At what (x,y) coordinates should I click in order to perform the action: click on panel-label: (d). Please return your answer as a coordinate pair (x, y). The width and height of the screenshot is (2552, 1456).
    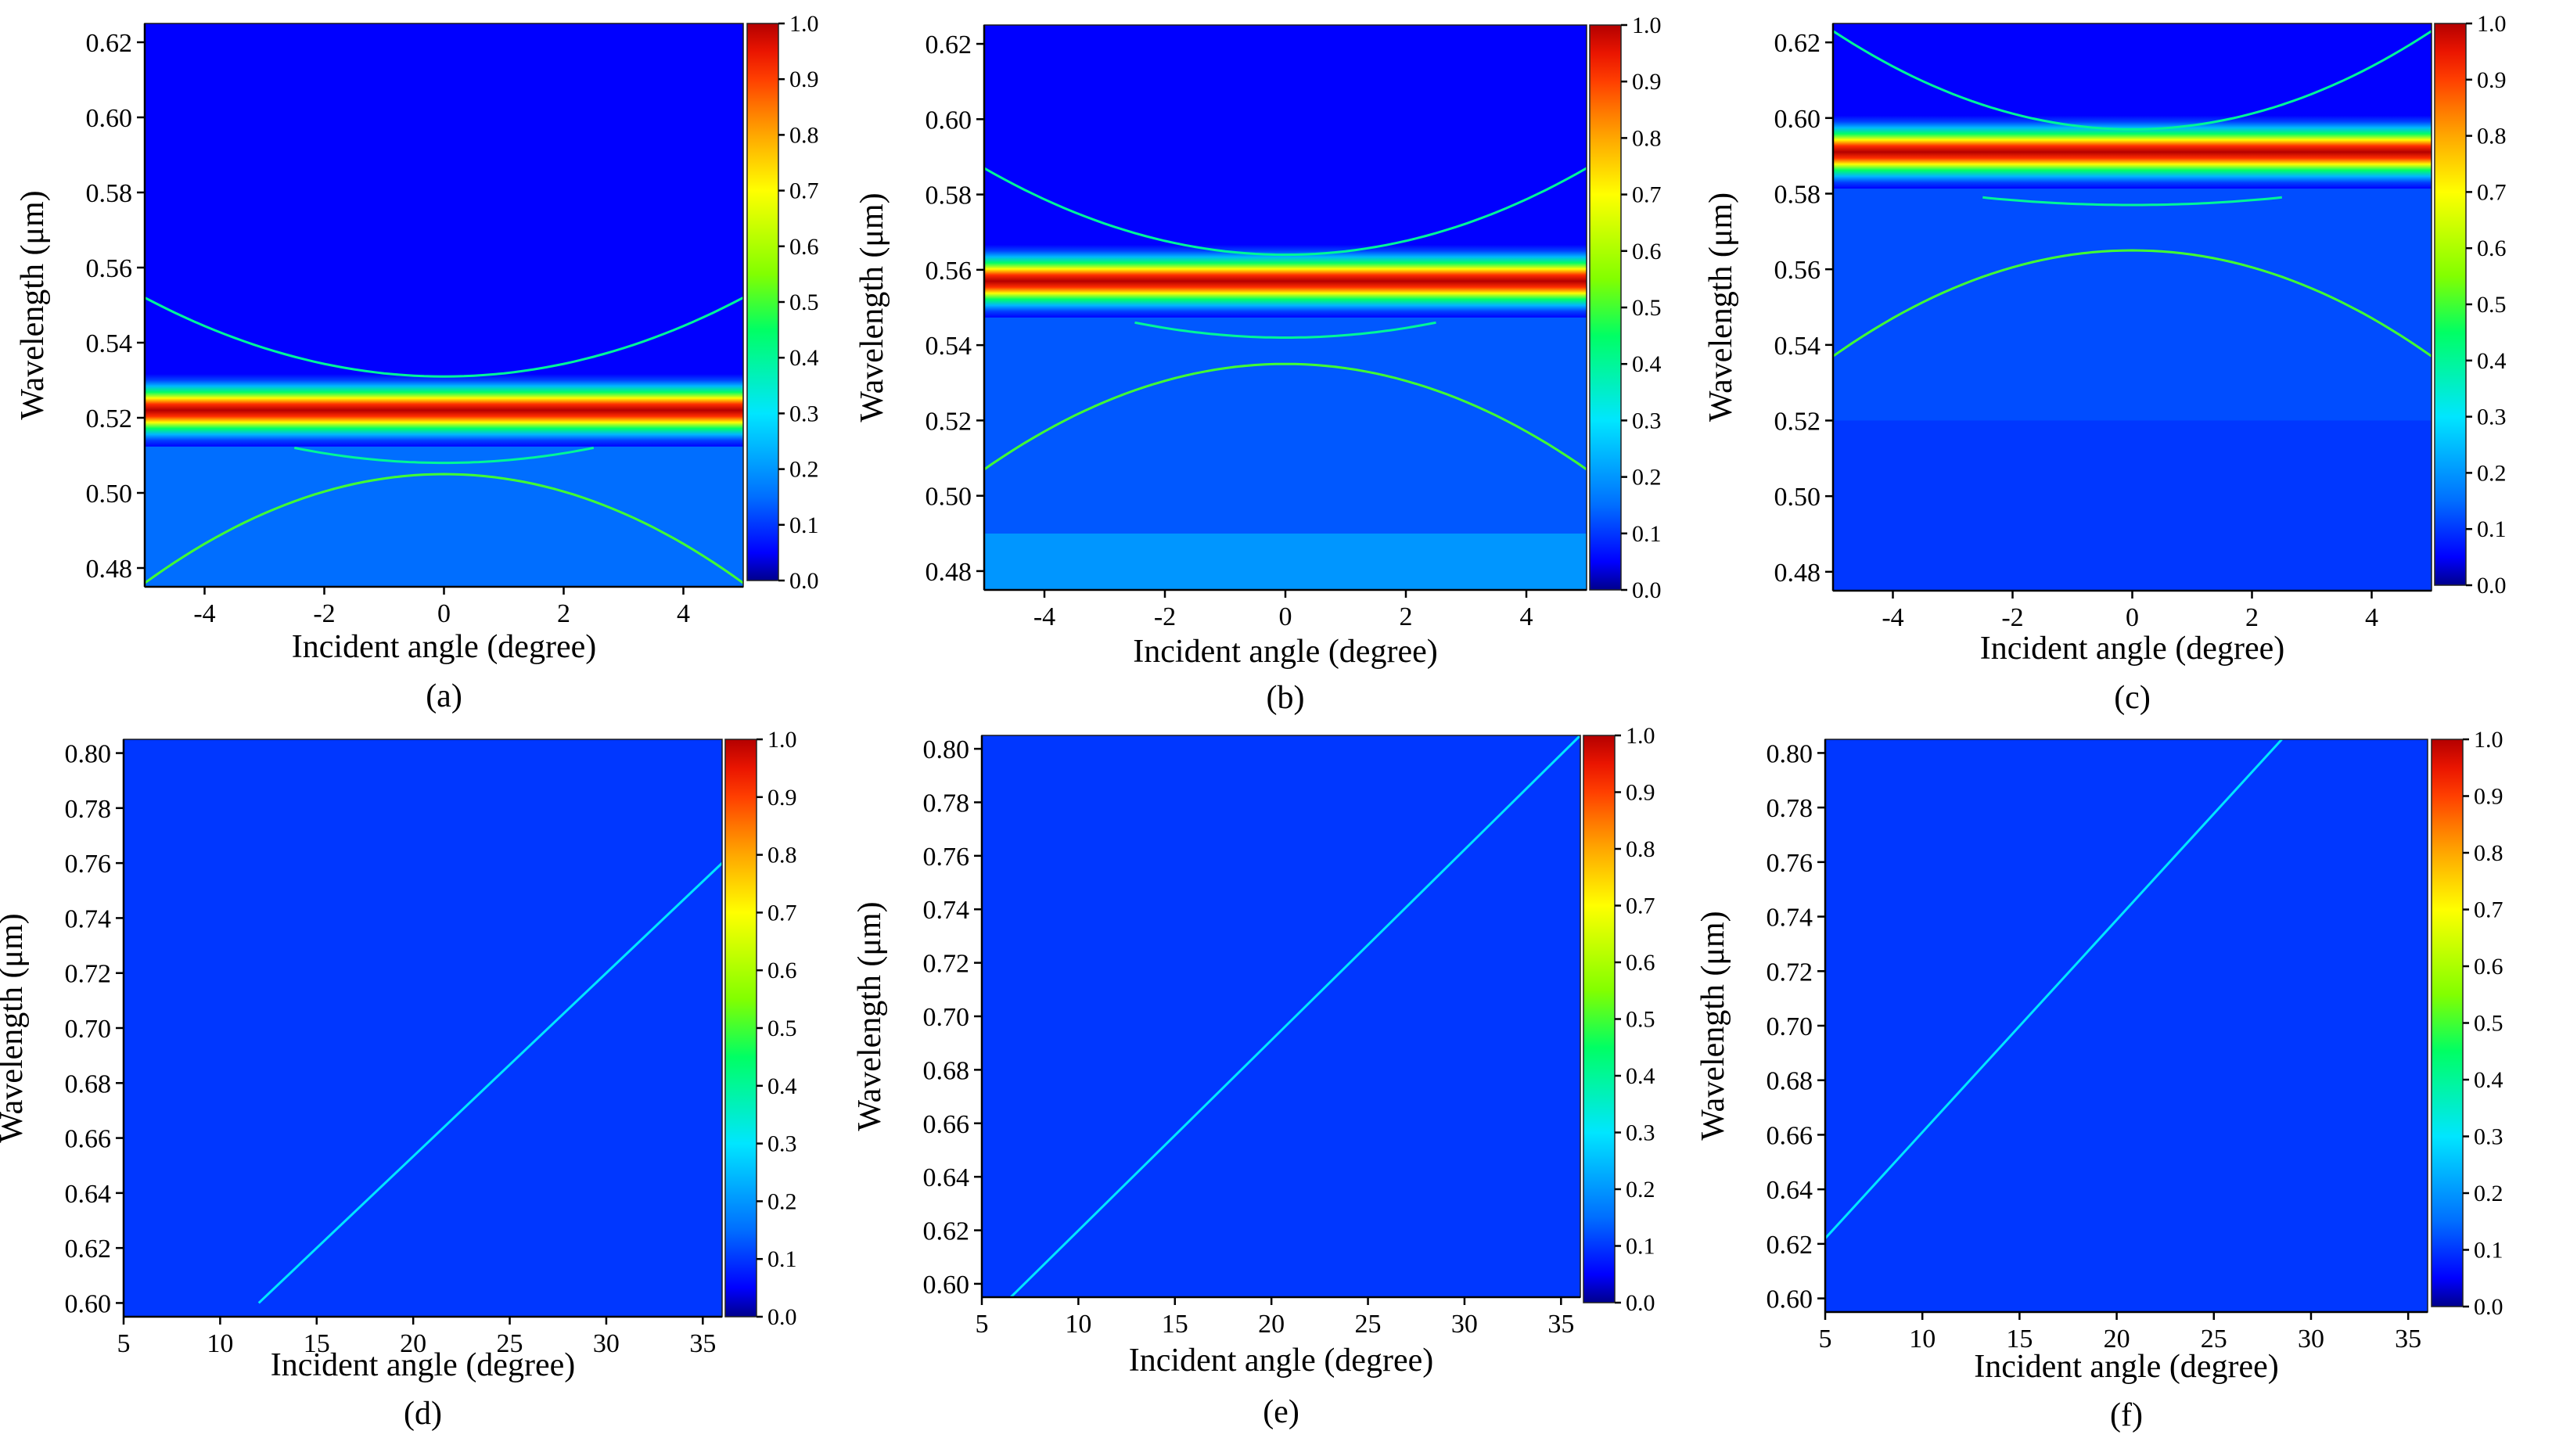
    Looking at the image, I should click on (423, 1414).